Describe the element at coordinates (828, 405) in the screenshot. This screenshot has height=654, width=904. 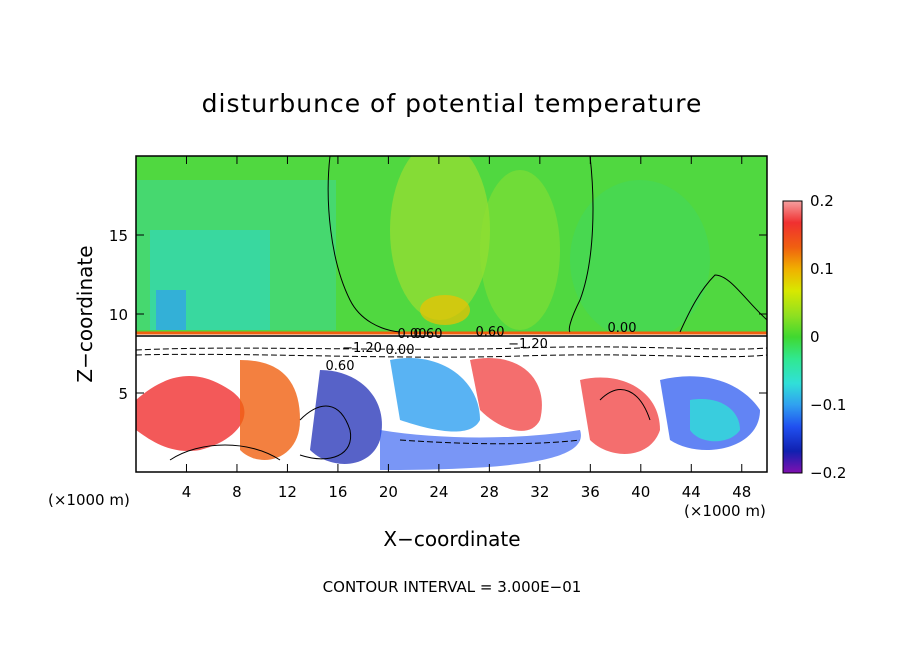
I see `colorbar-tick-label: −0.1` at that location.